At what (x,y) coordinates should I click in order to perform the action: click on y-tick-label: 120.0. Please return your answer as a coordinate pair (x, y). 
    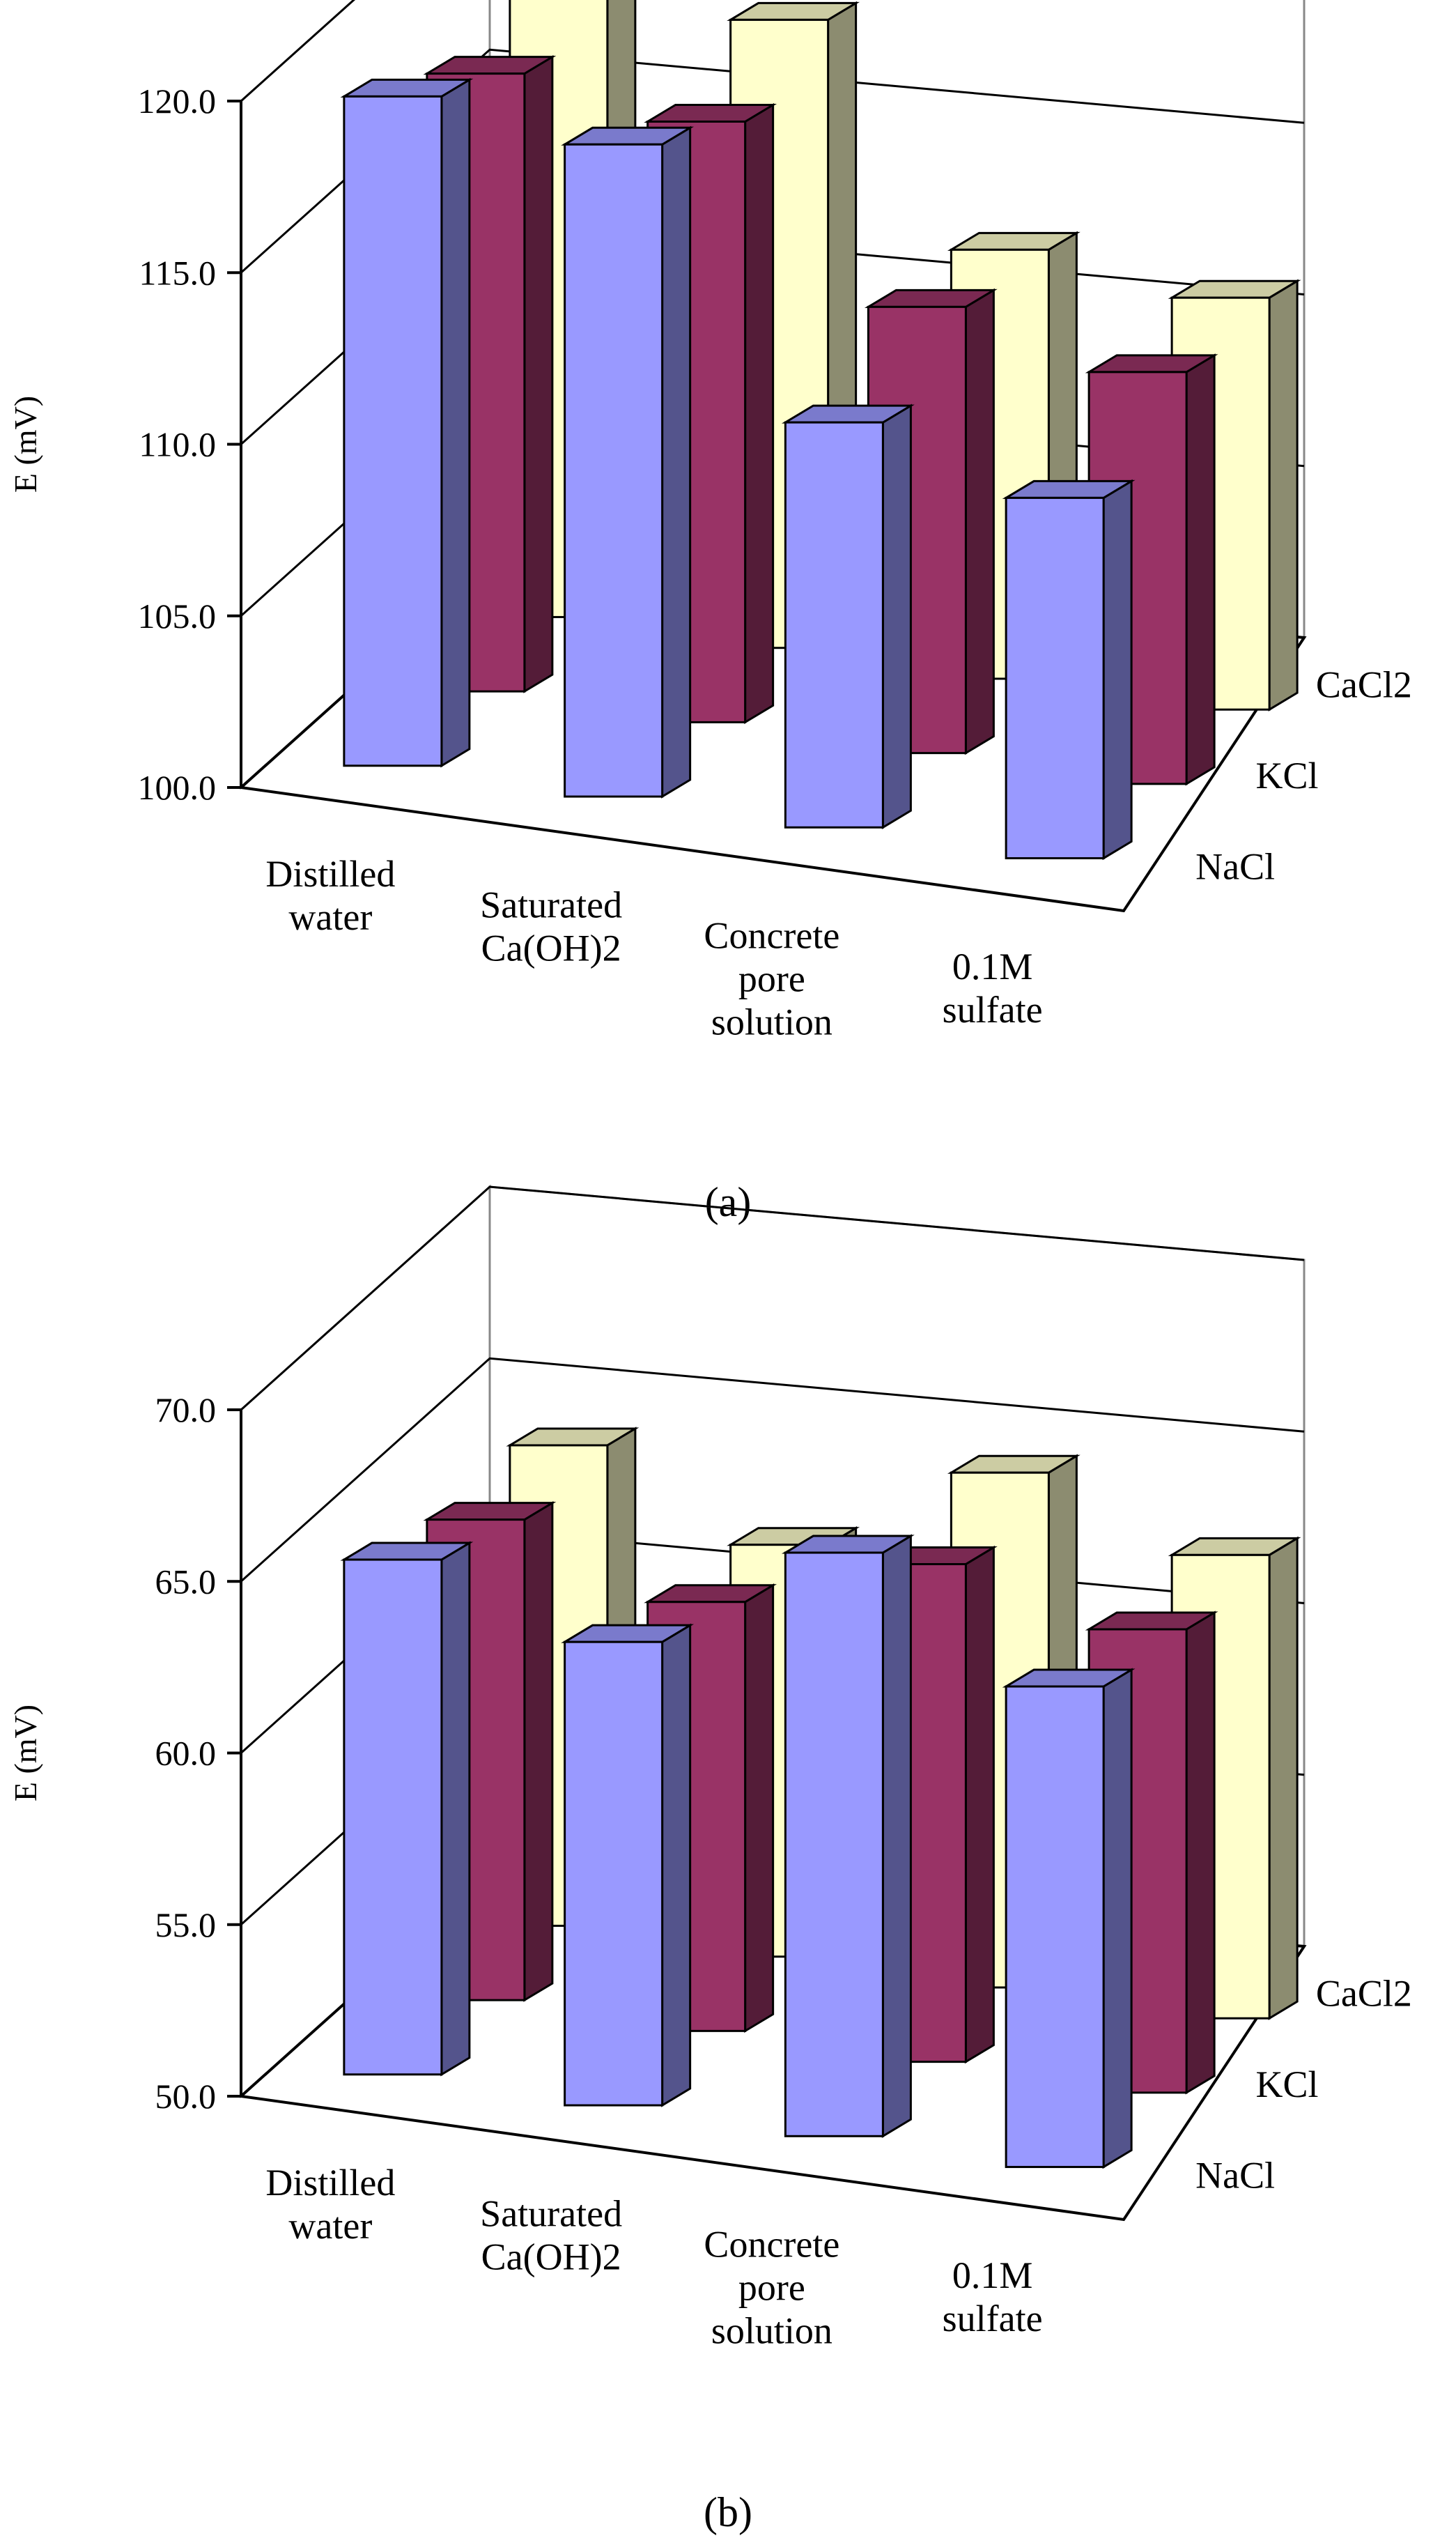
    Looking at the image, I should click on (177, 102).